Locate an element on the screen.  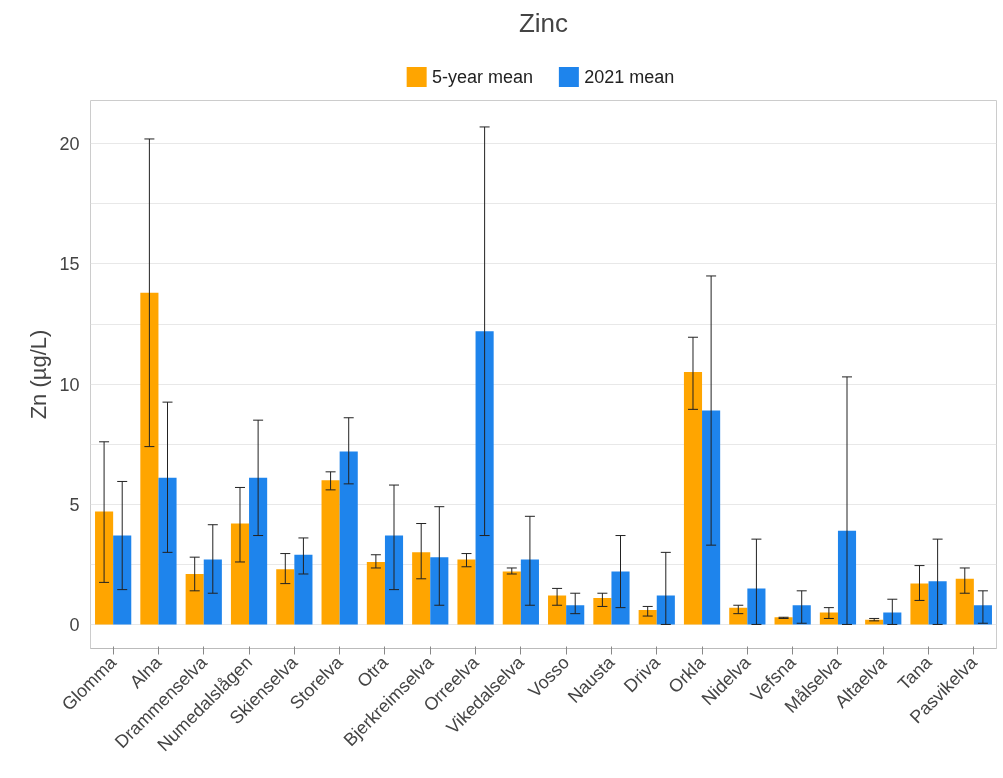
y-tick-label: 10 is located at coordinates (69, 384).